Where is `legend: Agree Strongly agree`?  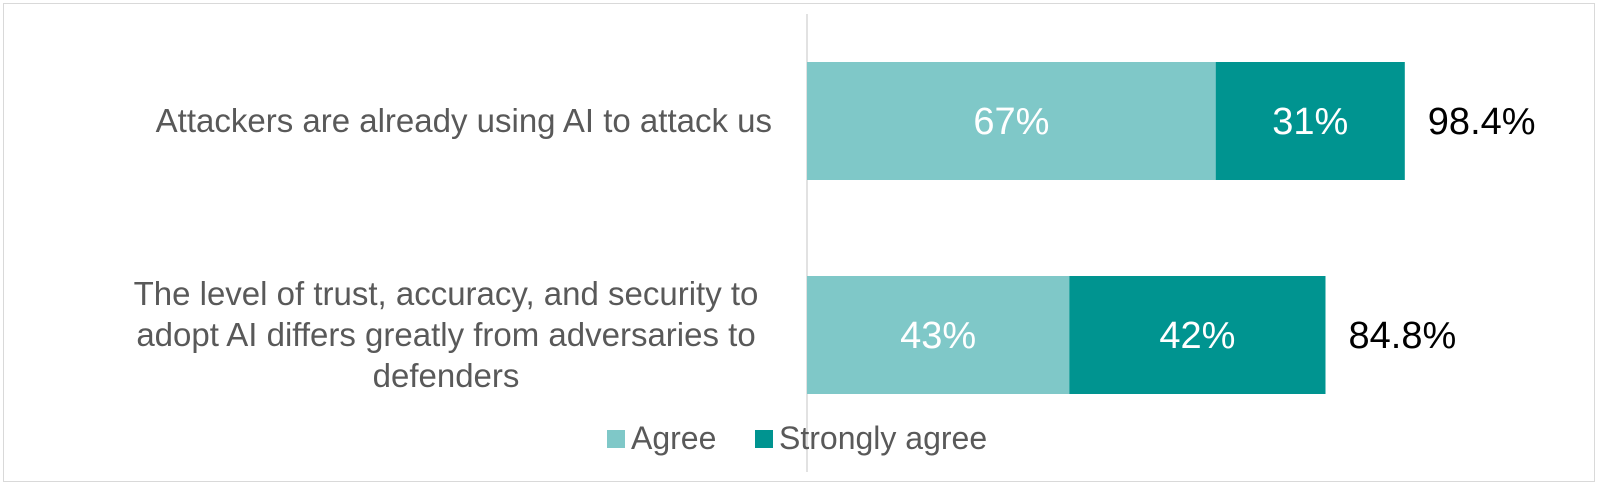 legend: Agree Strongly agree is located at coordinates (797, 438).